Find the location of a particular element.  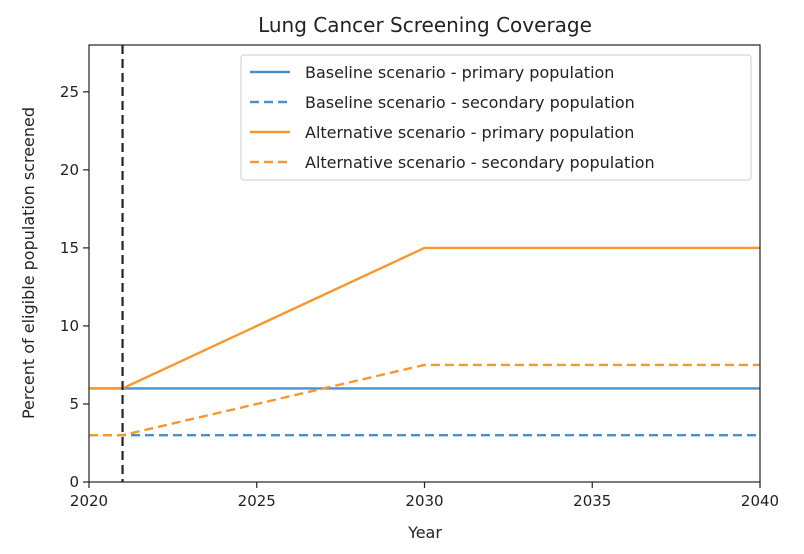

legend-label: Baseline scenario - secondary population is located at coordinates (470, 102).